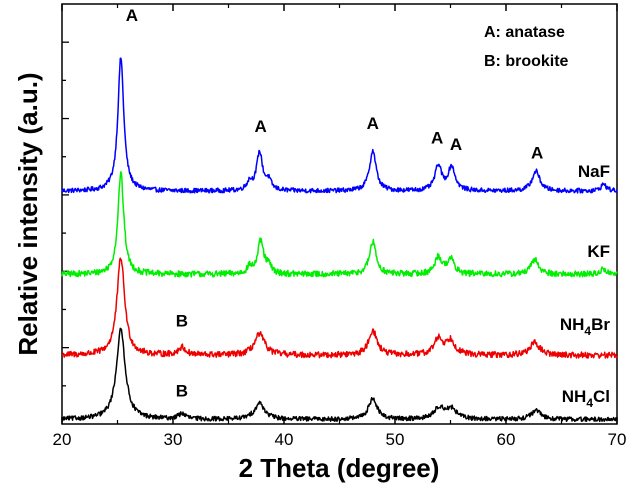  What do you see at coordinates (339, 468) in the screenshot?
I see `x-axis-title: 2 Theta (degree)` at bounding box center [339, 468].